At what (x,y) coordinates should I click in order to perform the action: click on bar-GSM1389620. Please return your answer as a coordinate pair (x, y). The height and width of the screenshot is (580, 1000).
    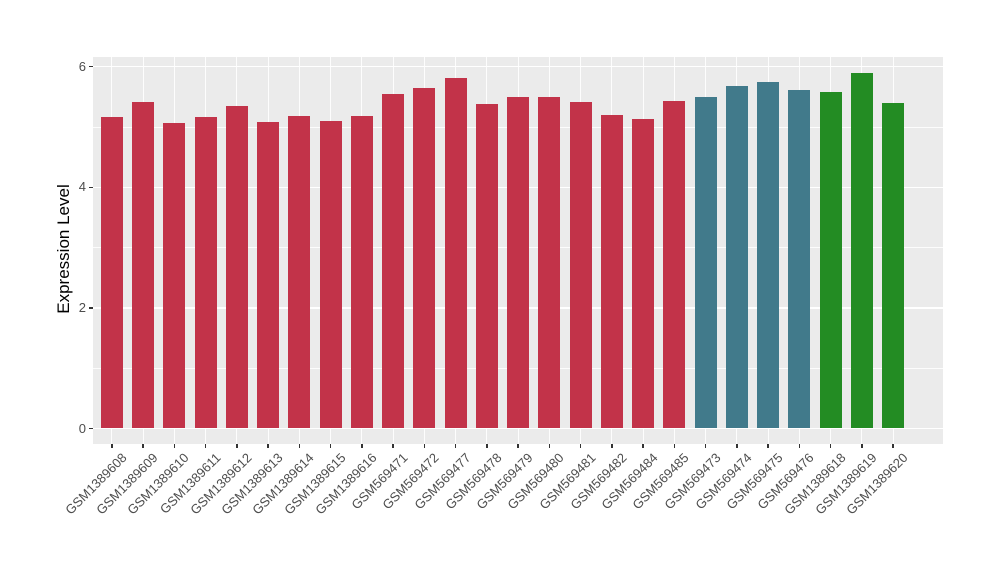
    Looking at the image, I should click on (893, 266).